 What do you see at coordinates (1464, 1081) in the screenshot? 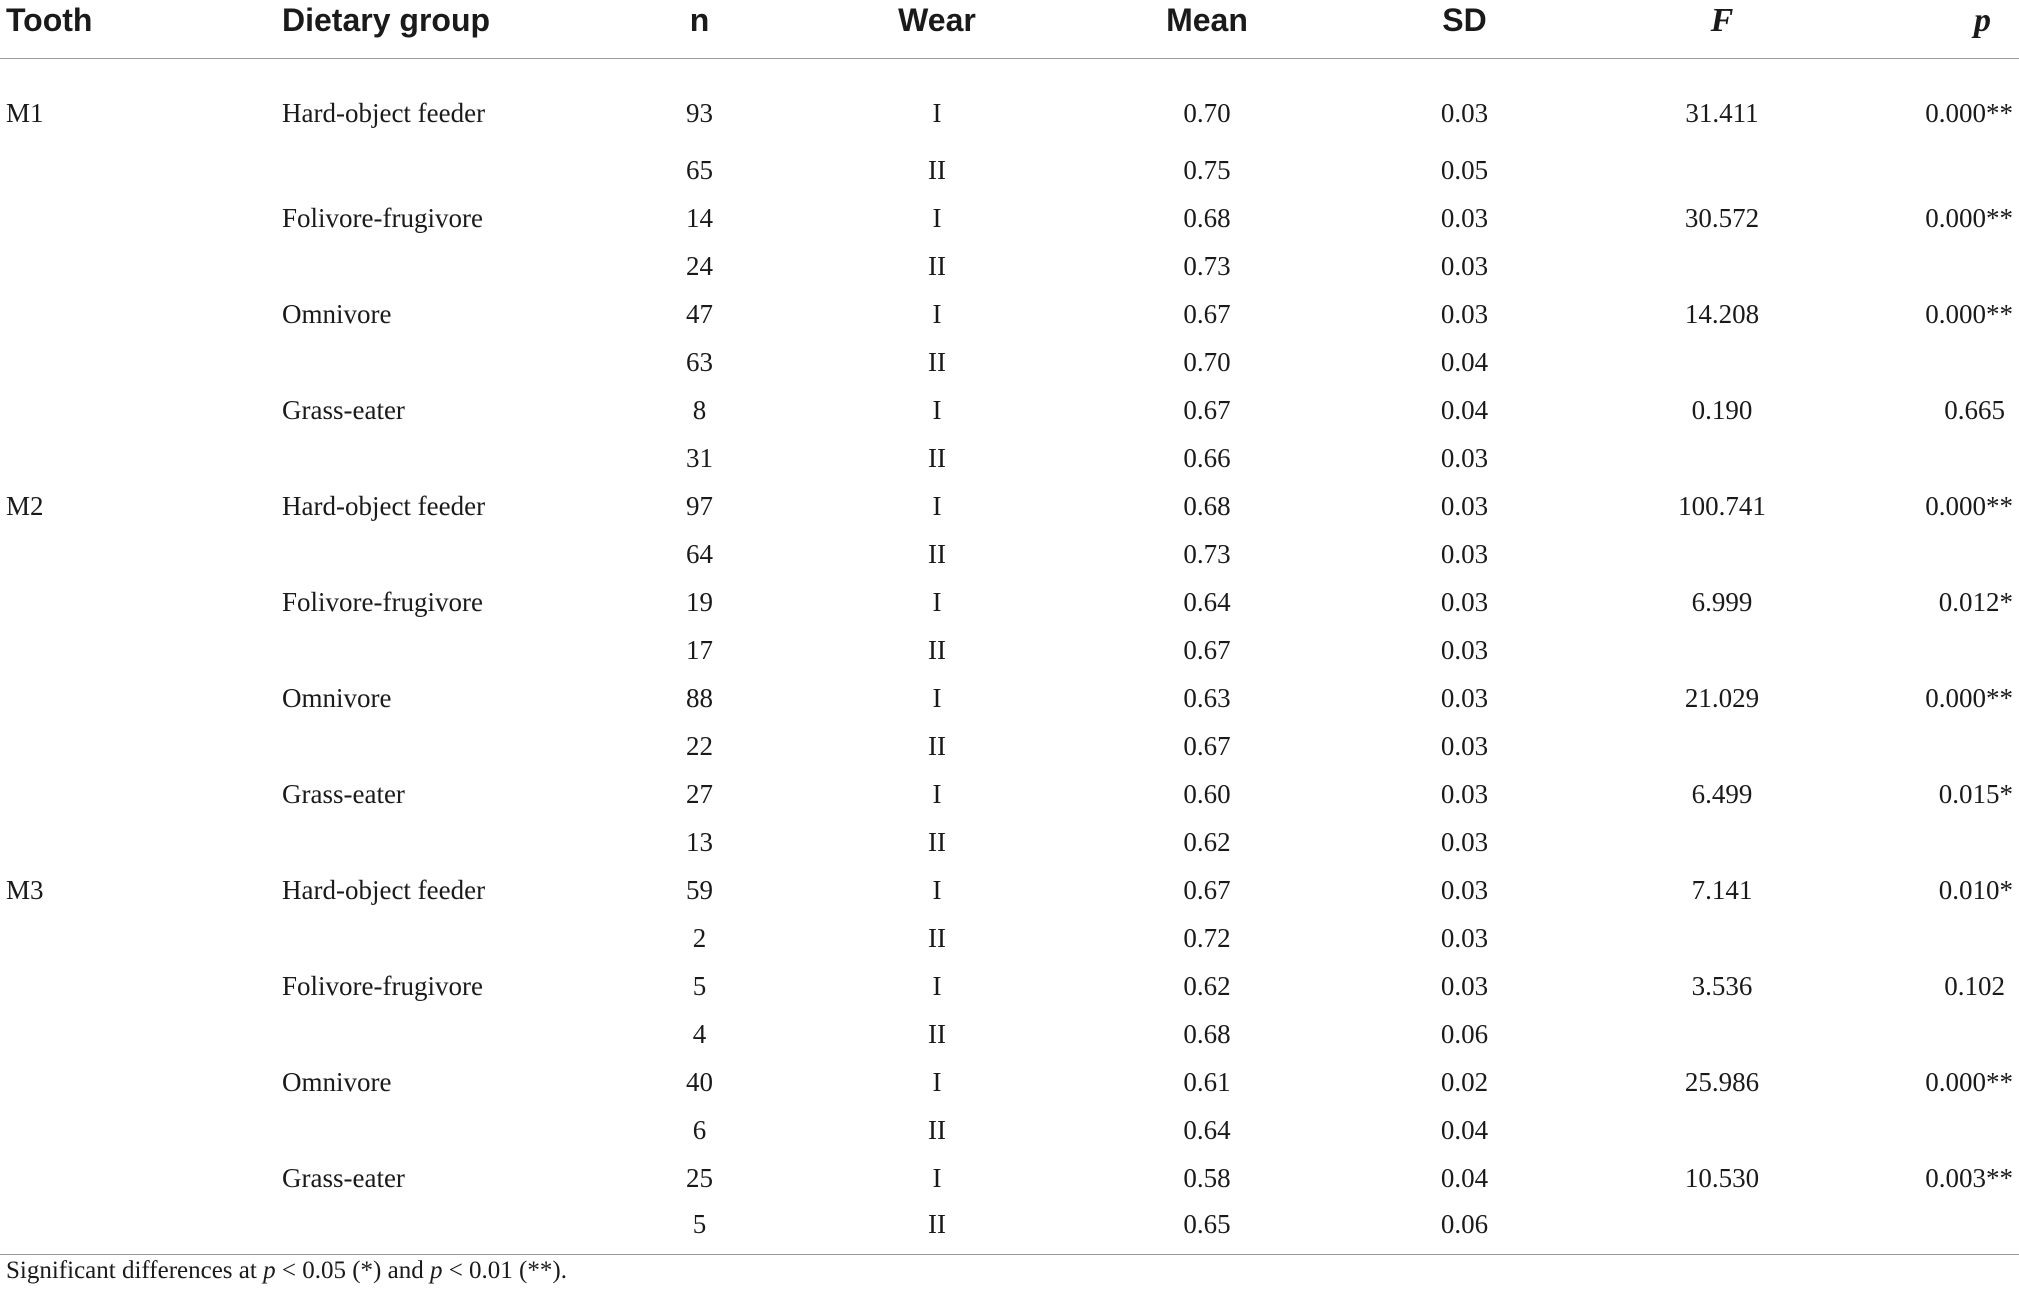
I see `cell-sd: 0.02` at bounding box center [1464, 1081].